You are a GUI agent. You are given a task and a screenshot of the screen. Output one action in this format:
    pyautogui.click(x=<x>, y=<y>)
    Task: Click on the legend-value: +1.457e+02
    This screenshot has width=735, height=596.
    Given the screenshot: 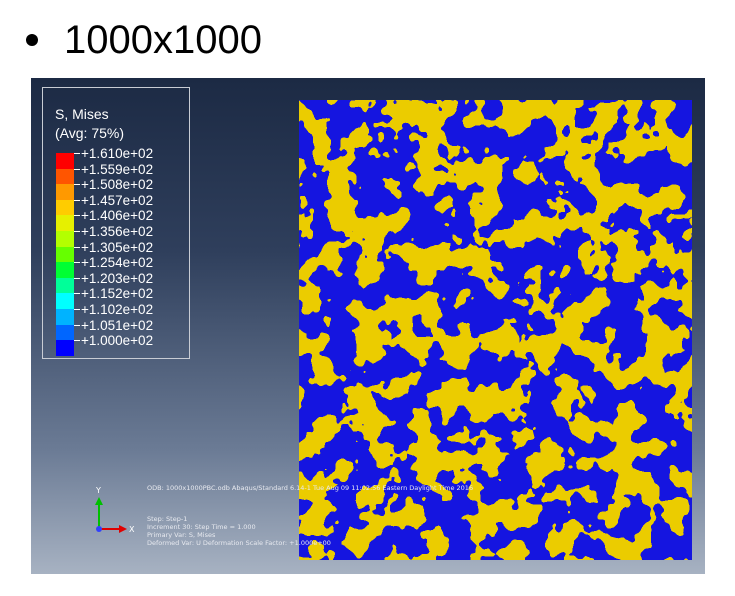 What is the action you would take?
    pyautogui.click(x=117, y=200)
    